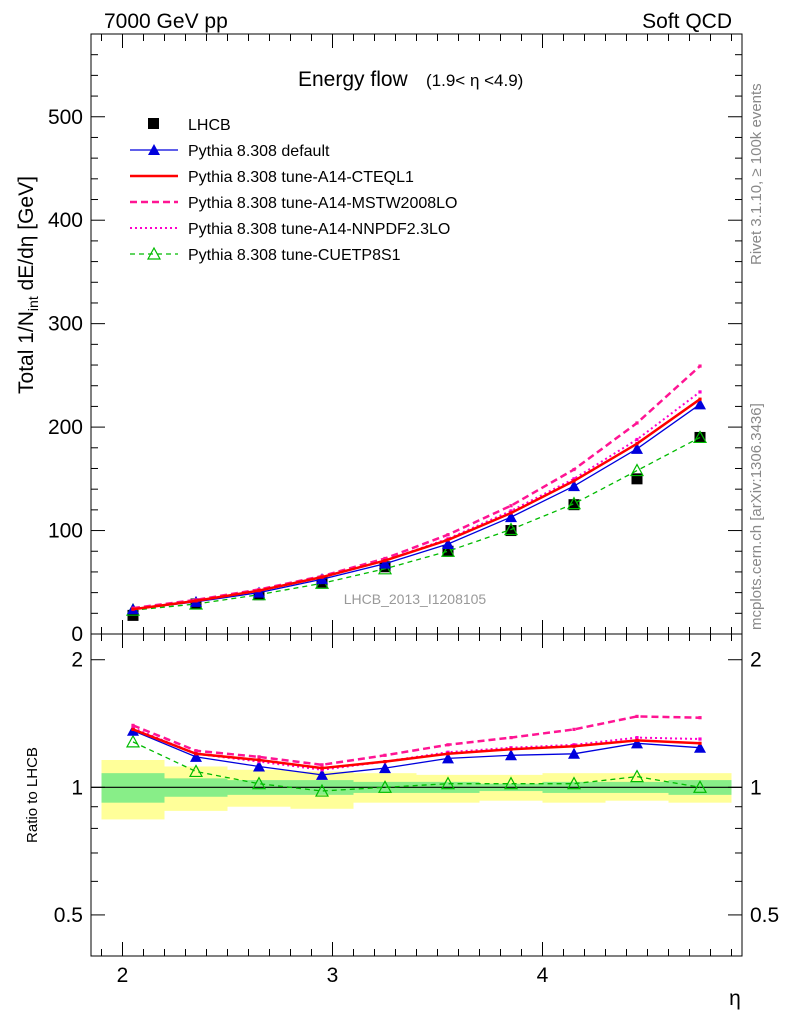 The image size is (786, 1024). Describe the element at coordinates (301, 177) in the screenshot. I see `legend-label: Pythia 8.308 tune-A14-CTEQL1` at that location.